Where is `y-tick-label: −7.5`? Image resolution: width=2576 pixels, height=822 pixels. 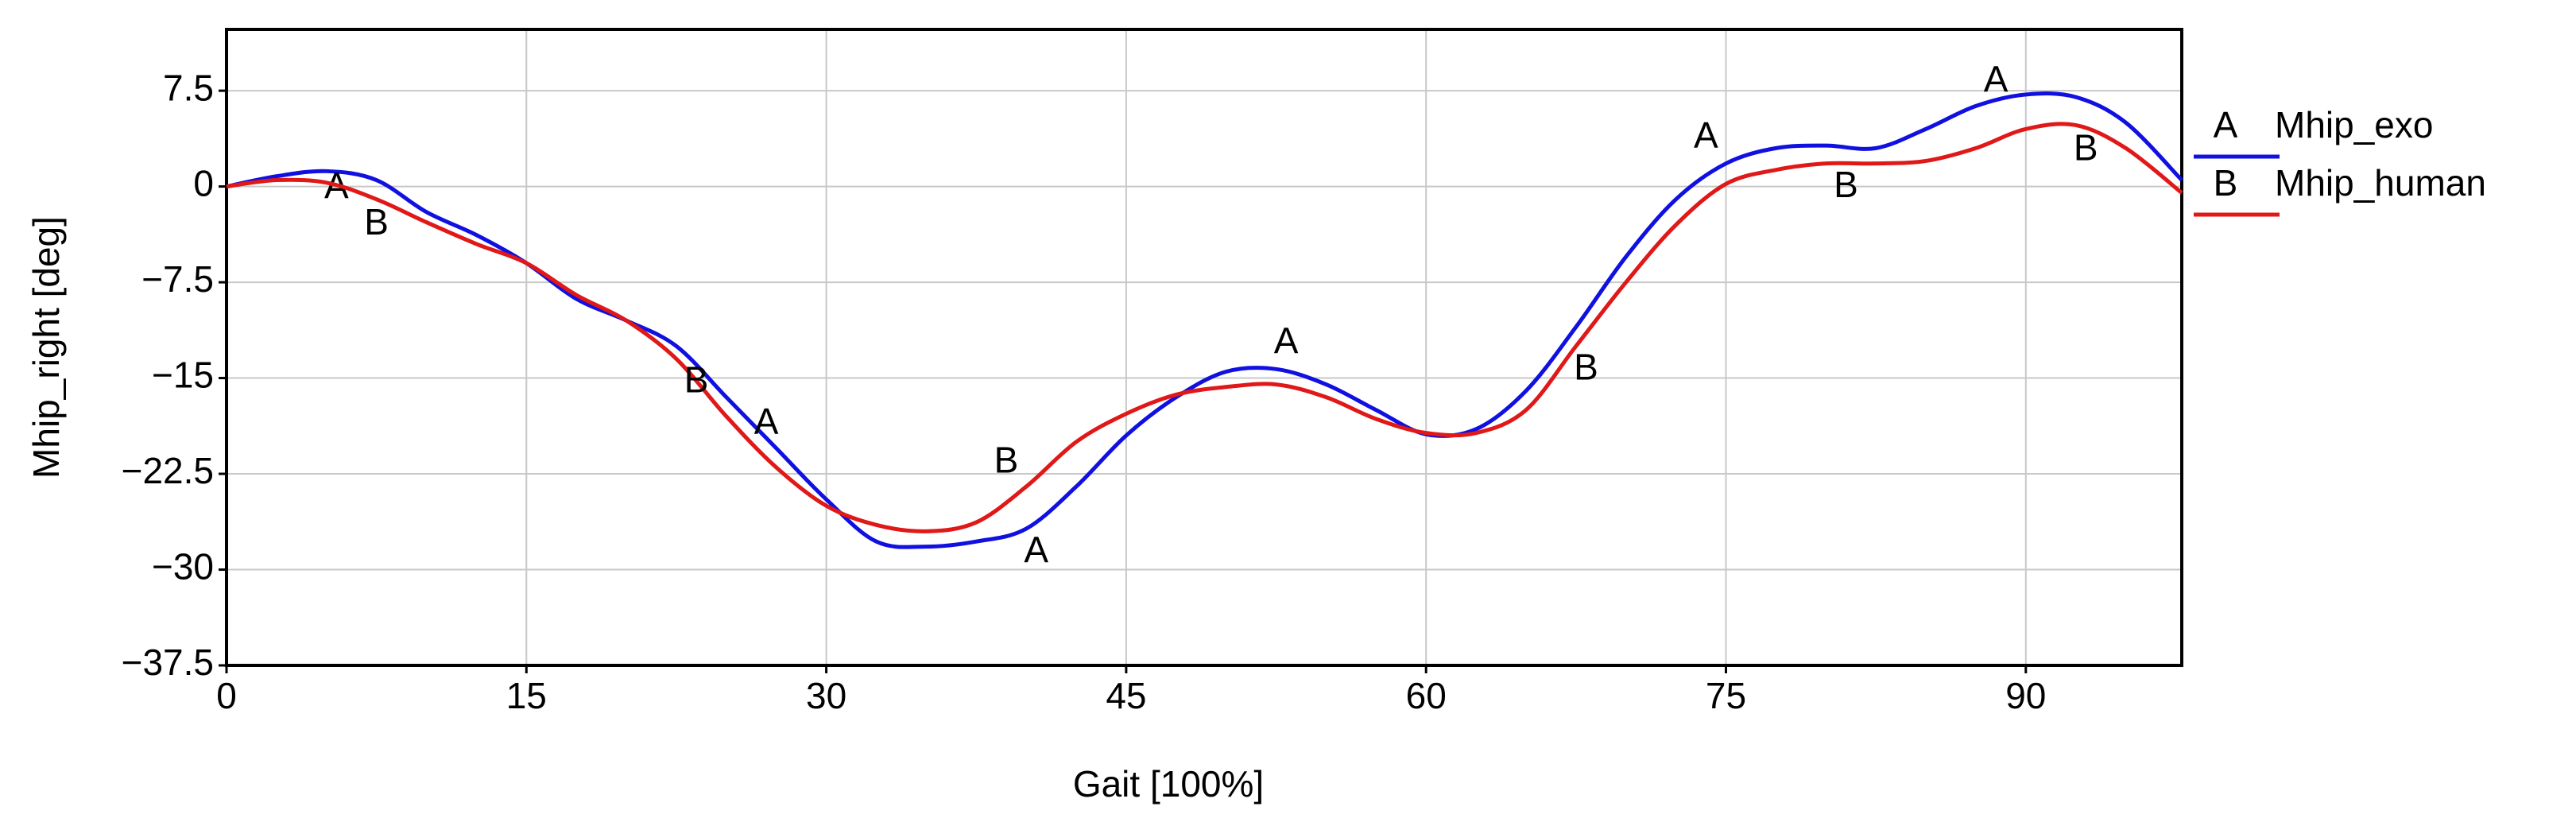 y-tick-label: −7.5 is located at coordinates (177, 279).